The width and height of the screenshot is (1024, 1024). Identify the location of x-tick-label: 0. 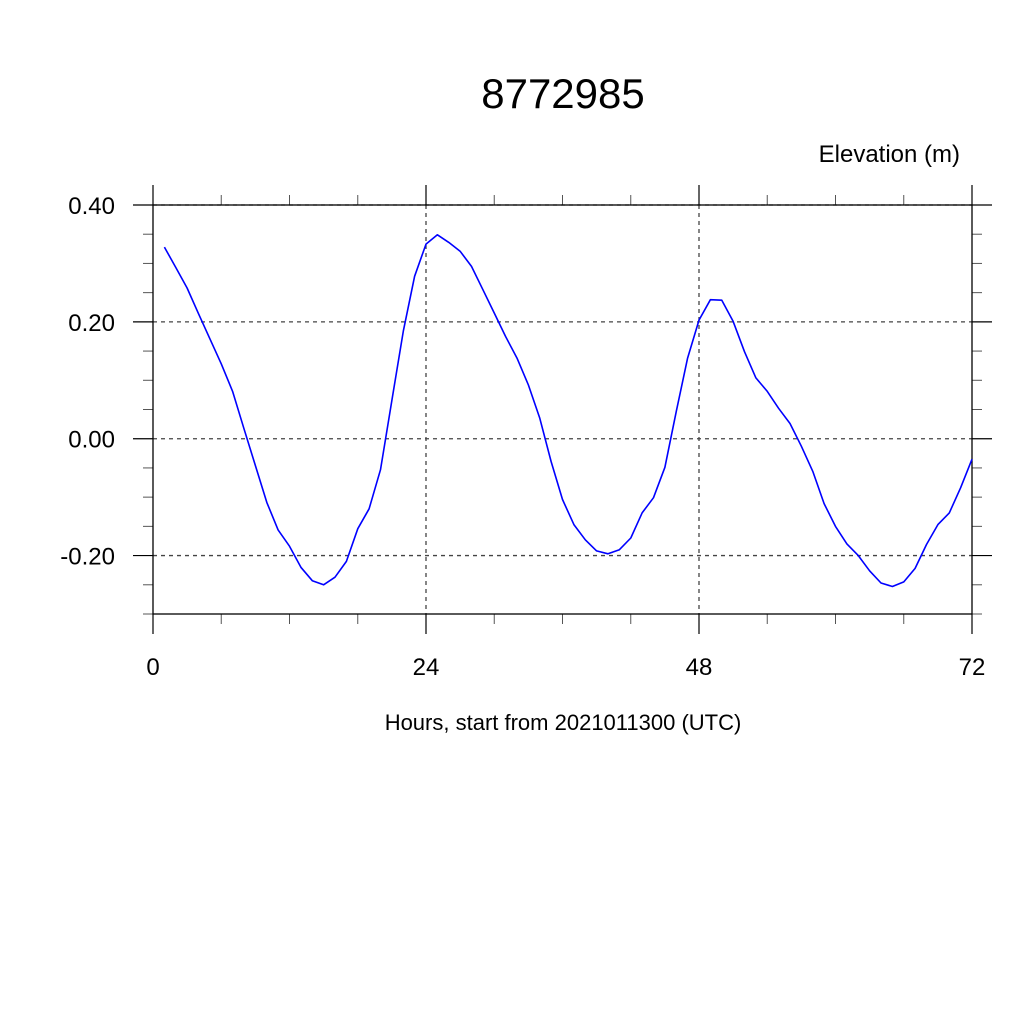
(152, 667).